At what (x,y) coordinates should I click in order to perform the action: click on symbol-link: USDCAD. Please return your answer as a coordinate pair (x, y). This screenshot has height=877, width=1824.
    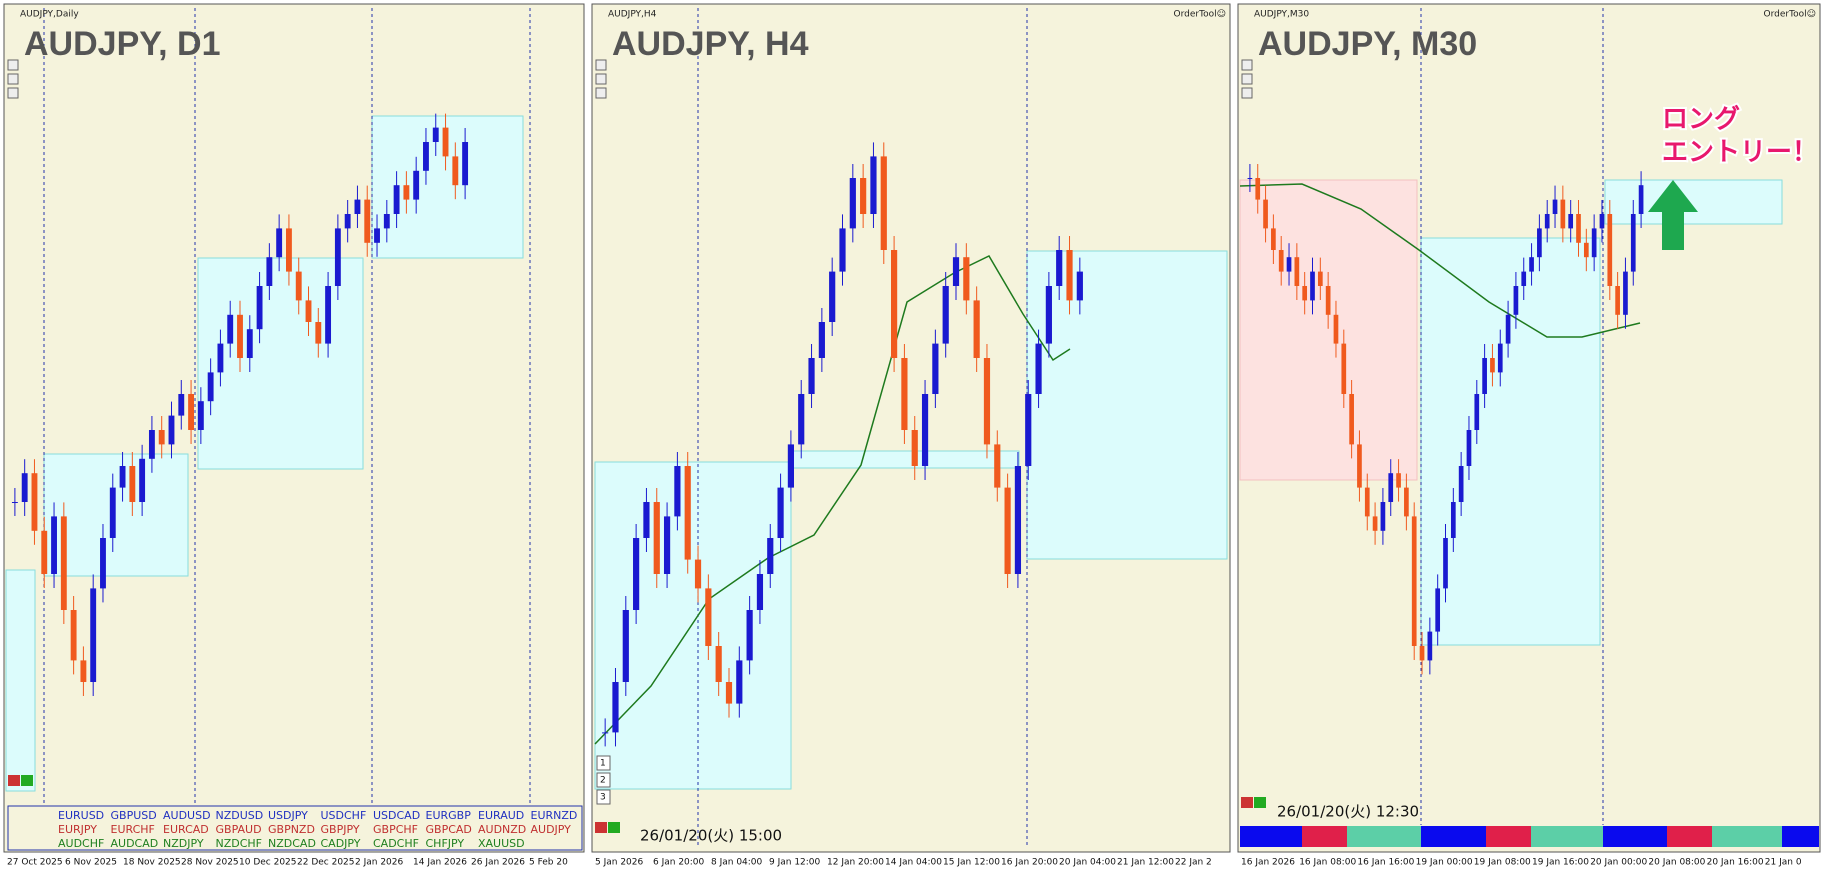
    Looking at the image, I should click on (396, 815).